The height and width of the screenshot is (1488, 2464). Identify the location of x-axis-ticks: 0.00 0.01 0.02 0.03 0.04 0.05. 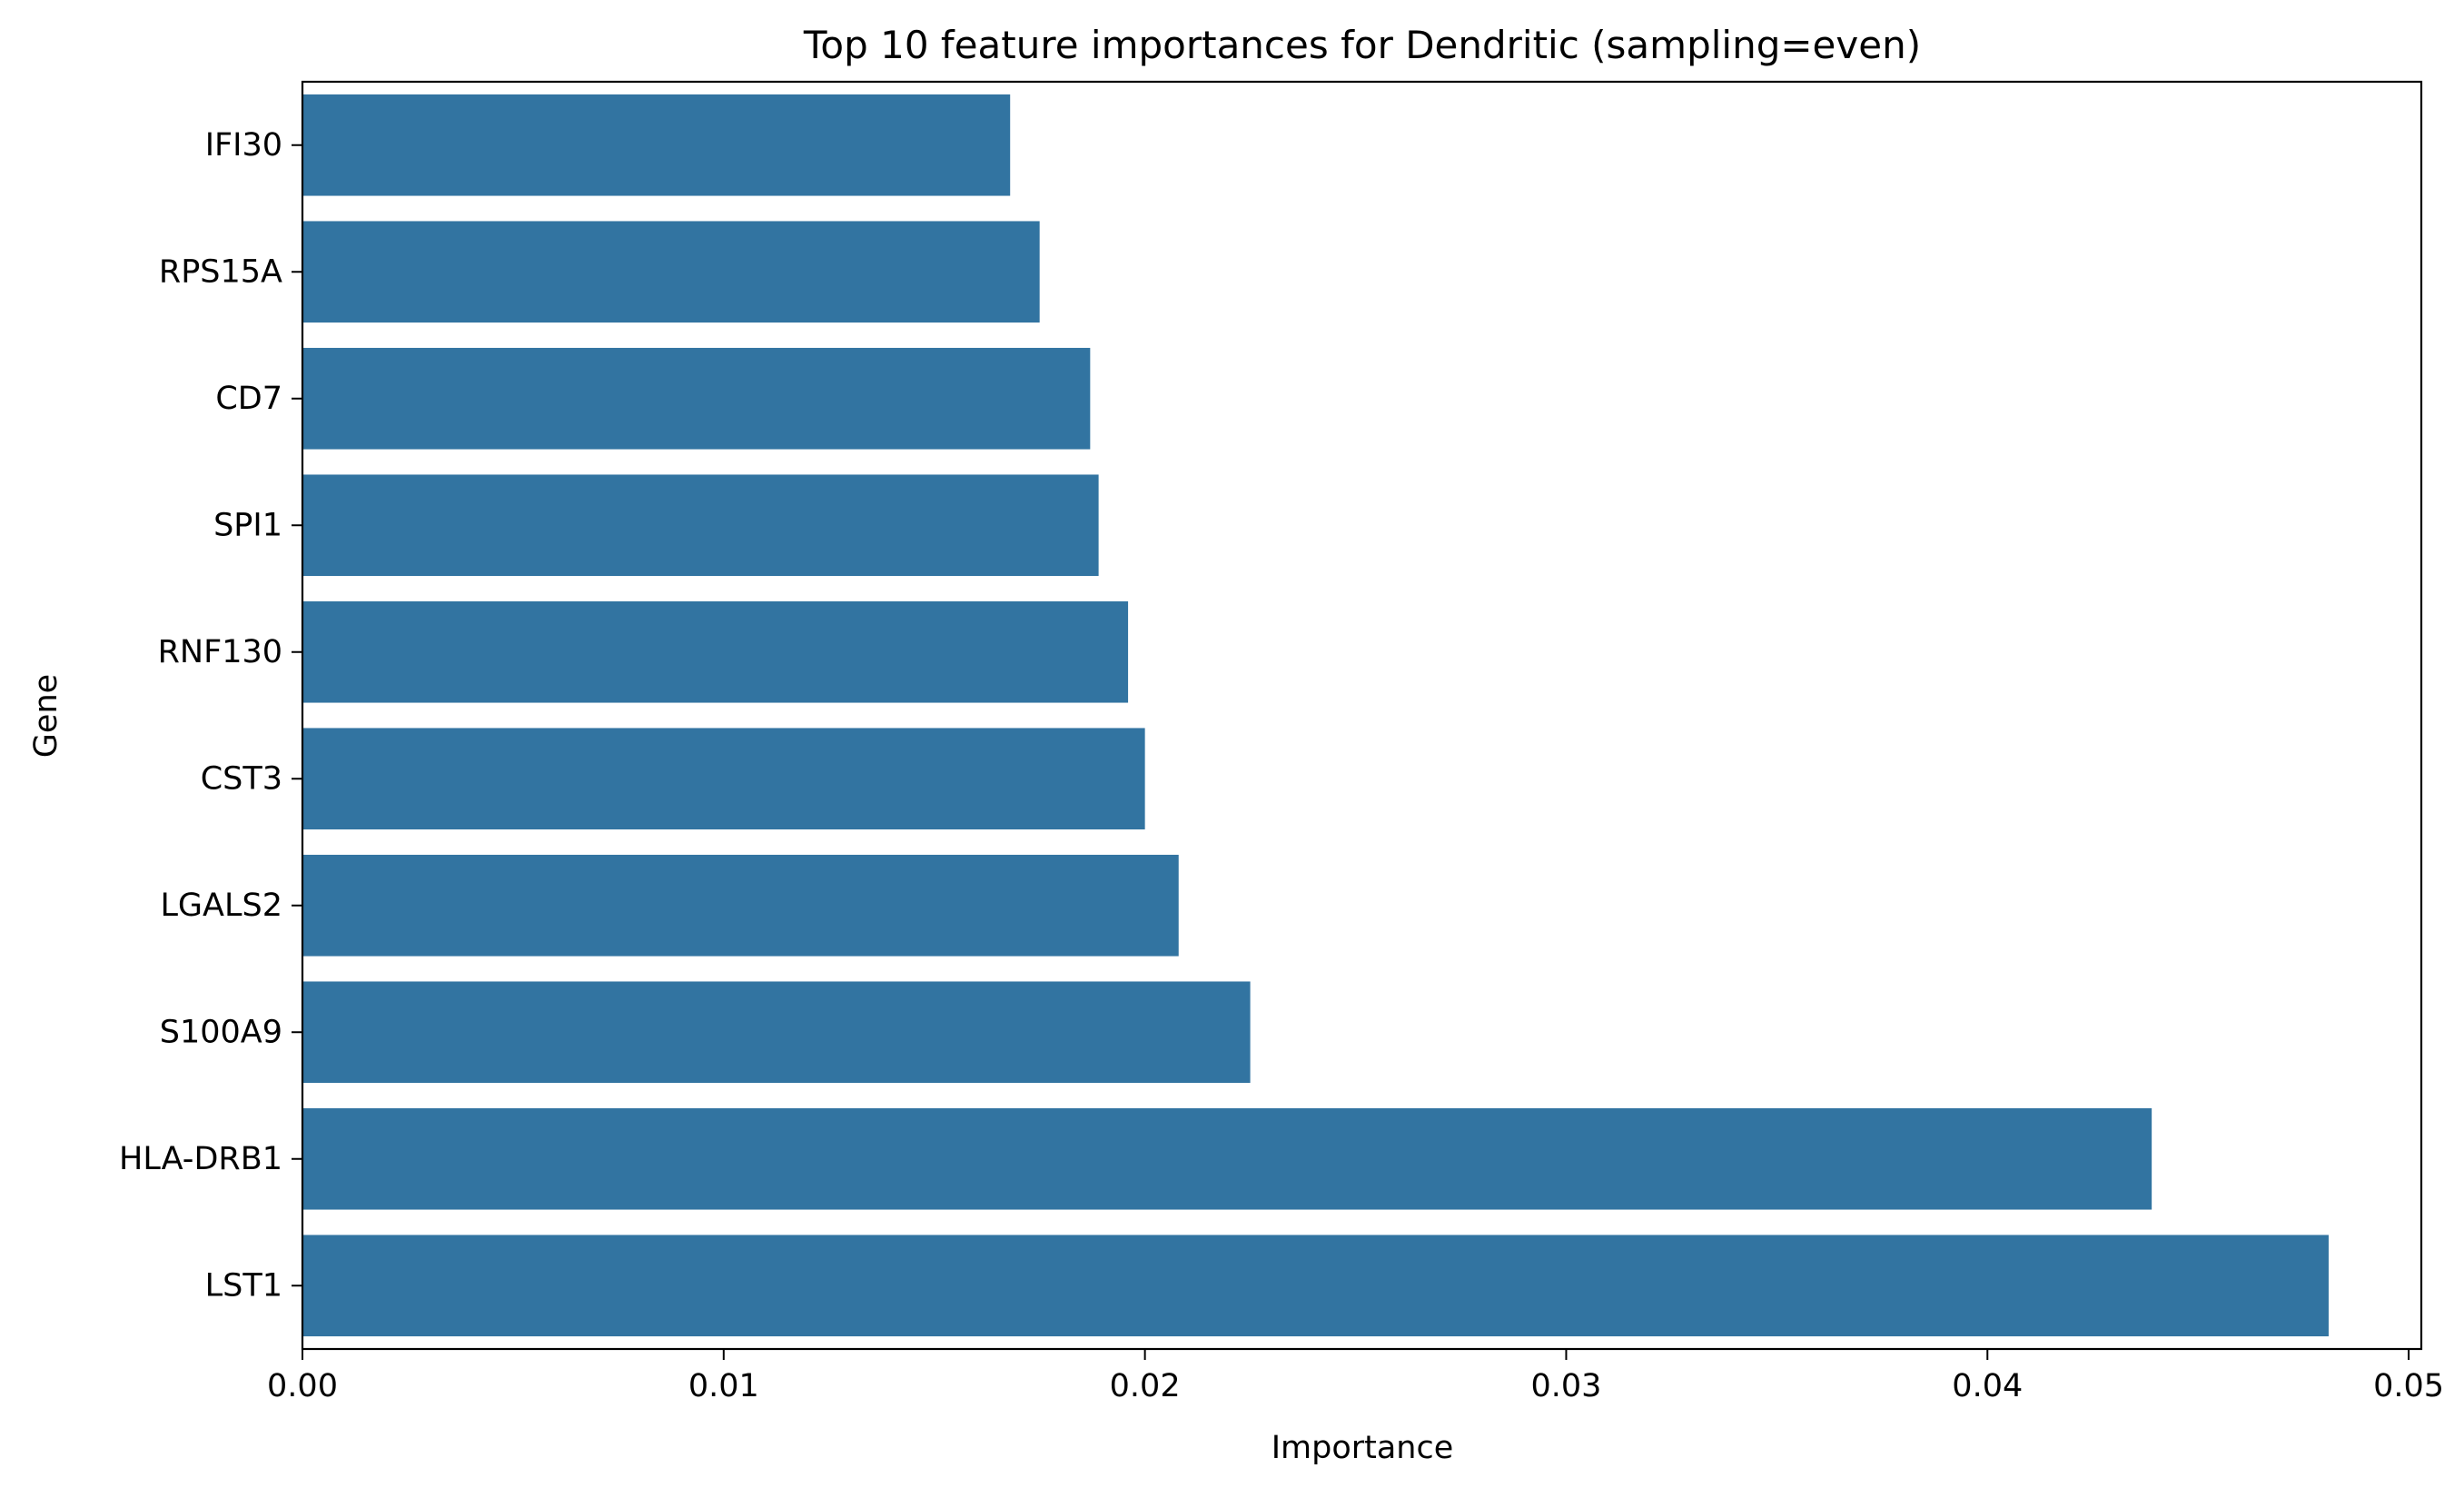
(1355, 1376).